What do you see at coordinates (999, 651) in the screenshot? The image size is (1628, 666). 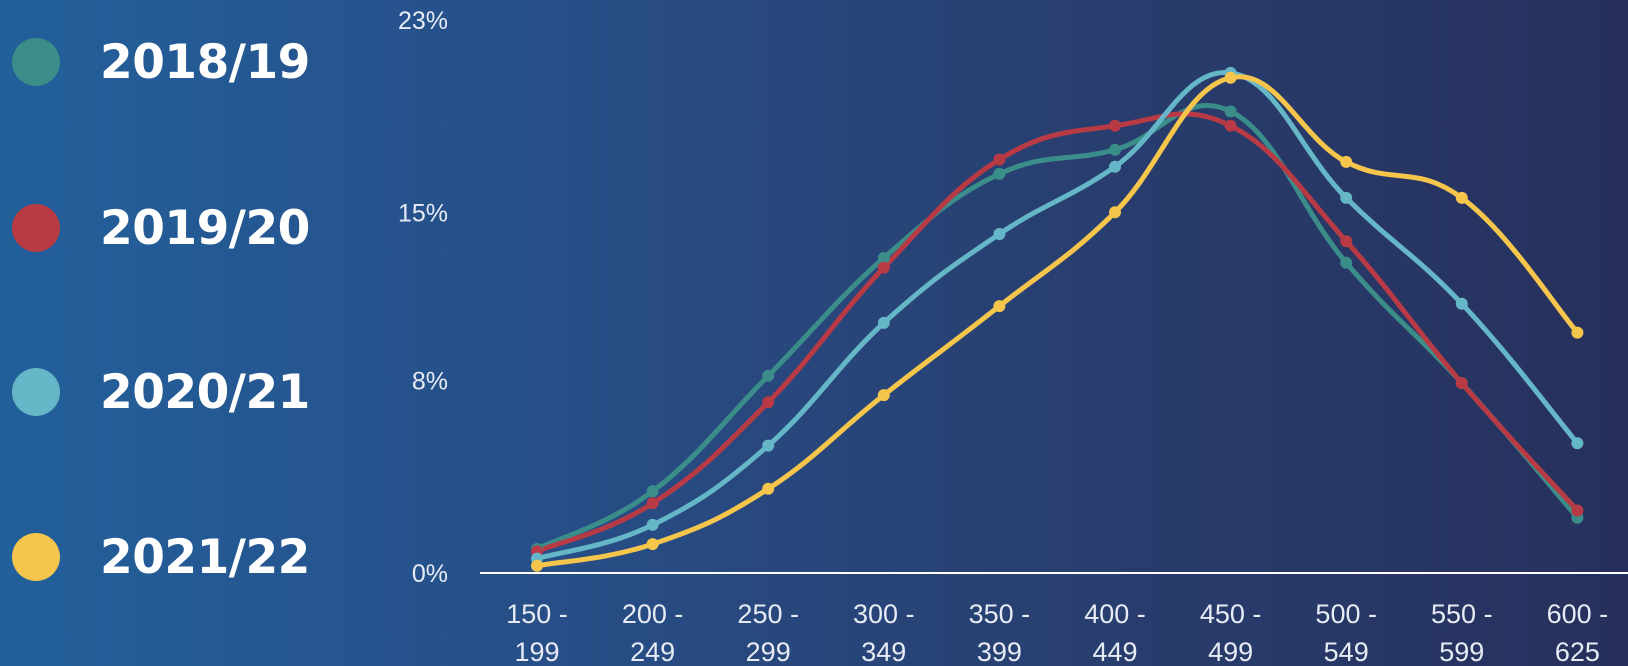 I see `x-tick-label: 399` at bounding box center [999, 651].